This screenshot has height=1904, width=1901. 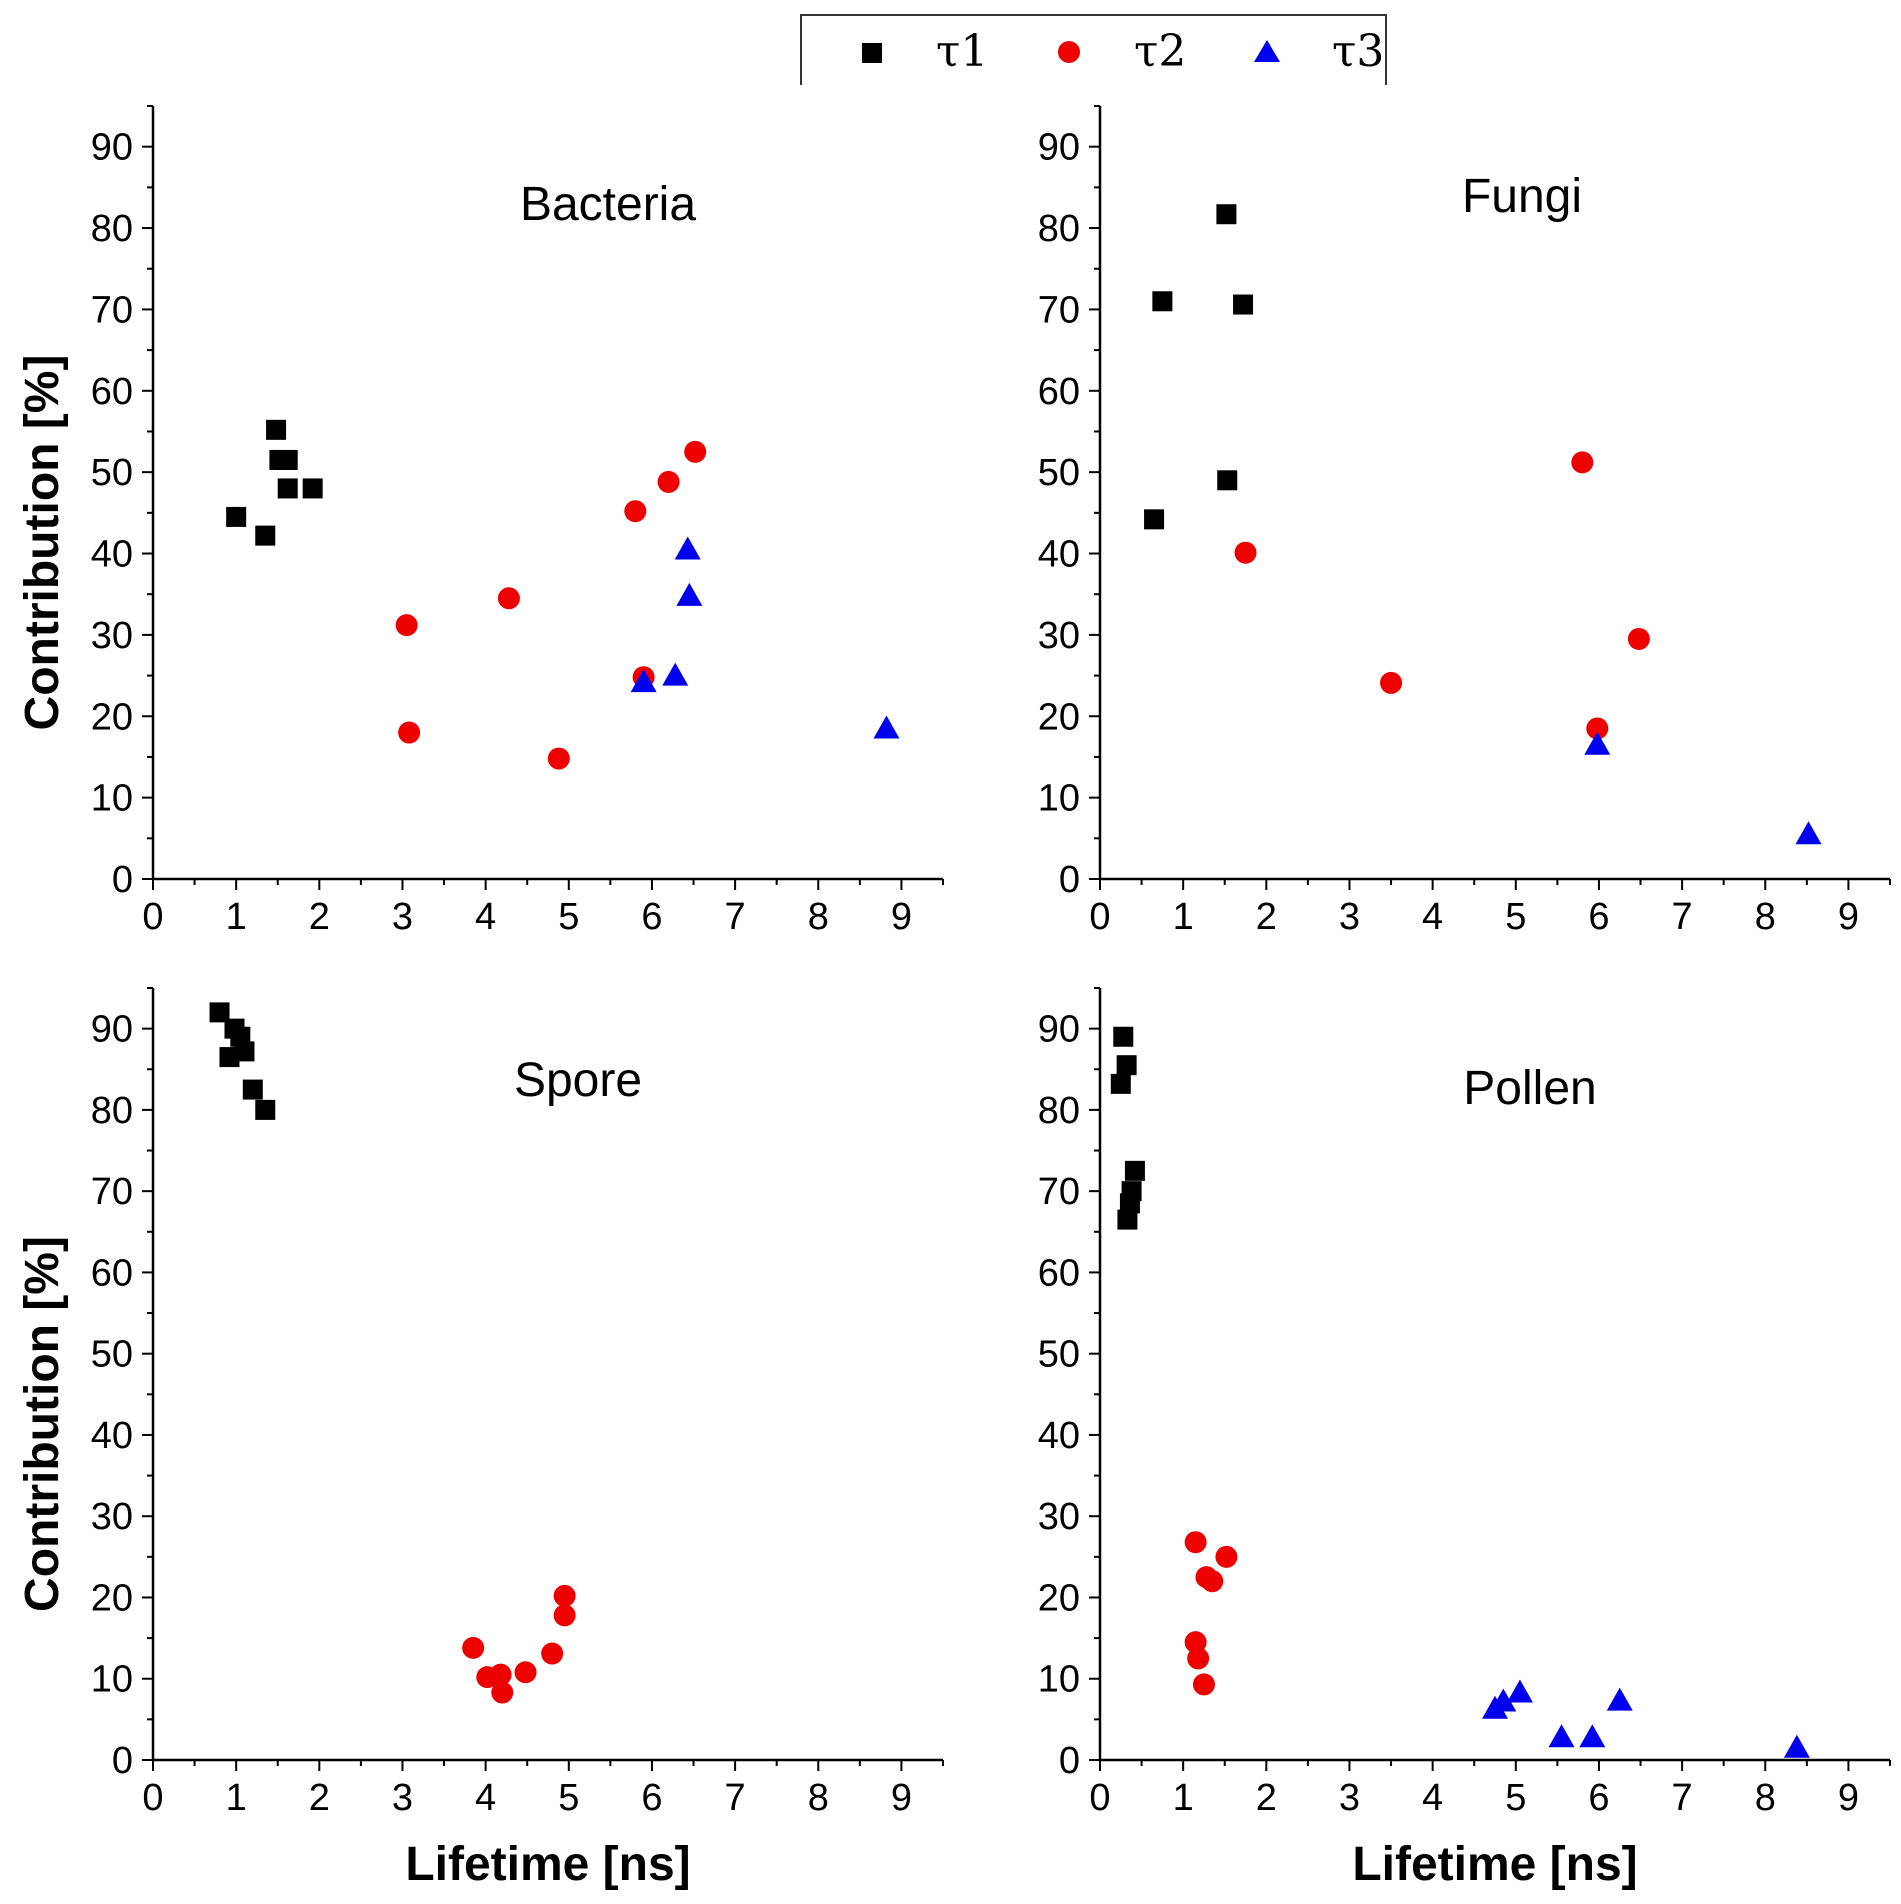 I want to click on y-axis-label: Contribution [%], so click(x=42, y=1424).